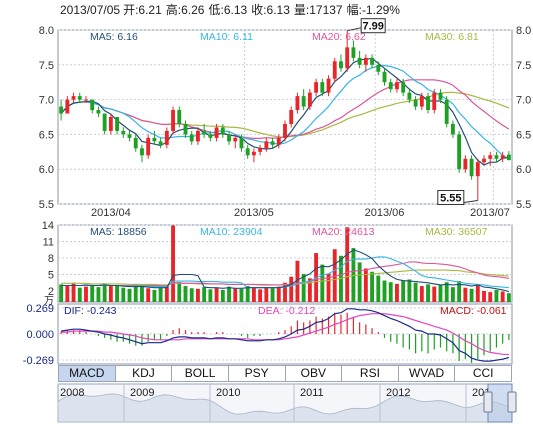 The image size is (533, 430). Describe the element at coordinates (285, 335) in the screenshot. I see `macd-dif-line` at that location.